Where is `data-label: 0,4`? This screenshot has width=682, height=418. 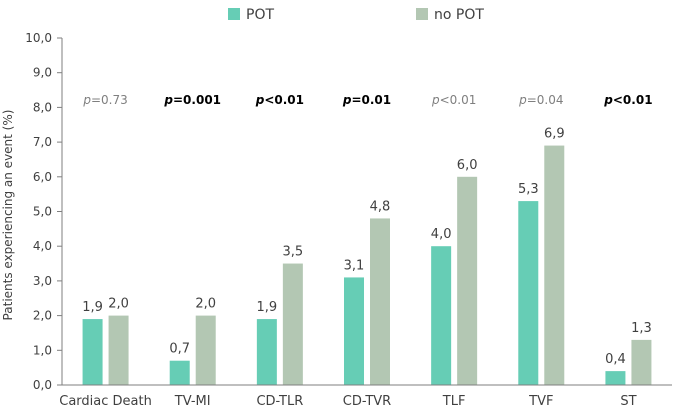
data-label: 0,4 is located at coordinates (615, 359).